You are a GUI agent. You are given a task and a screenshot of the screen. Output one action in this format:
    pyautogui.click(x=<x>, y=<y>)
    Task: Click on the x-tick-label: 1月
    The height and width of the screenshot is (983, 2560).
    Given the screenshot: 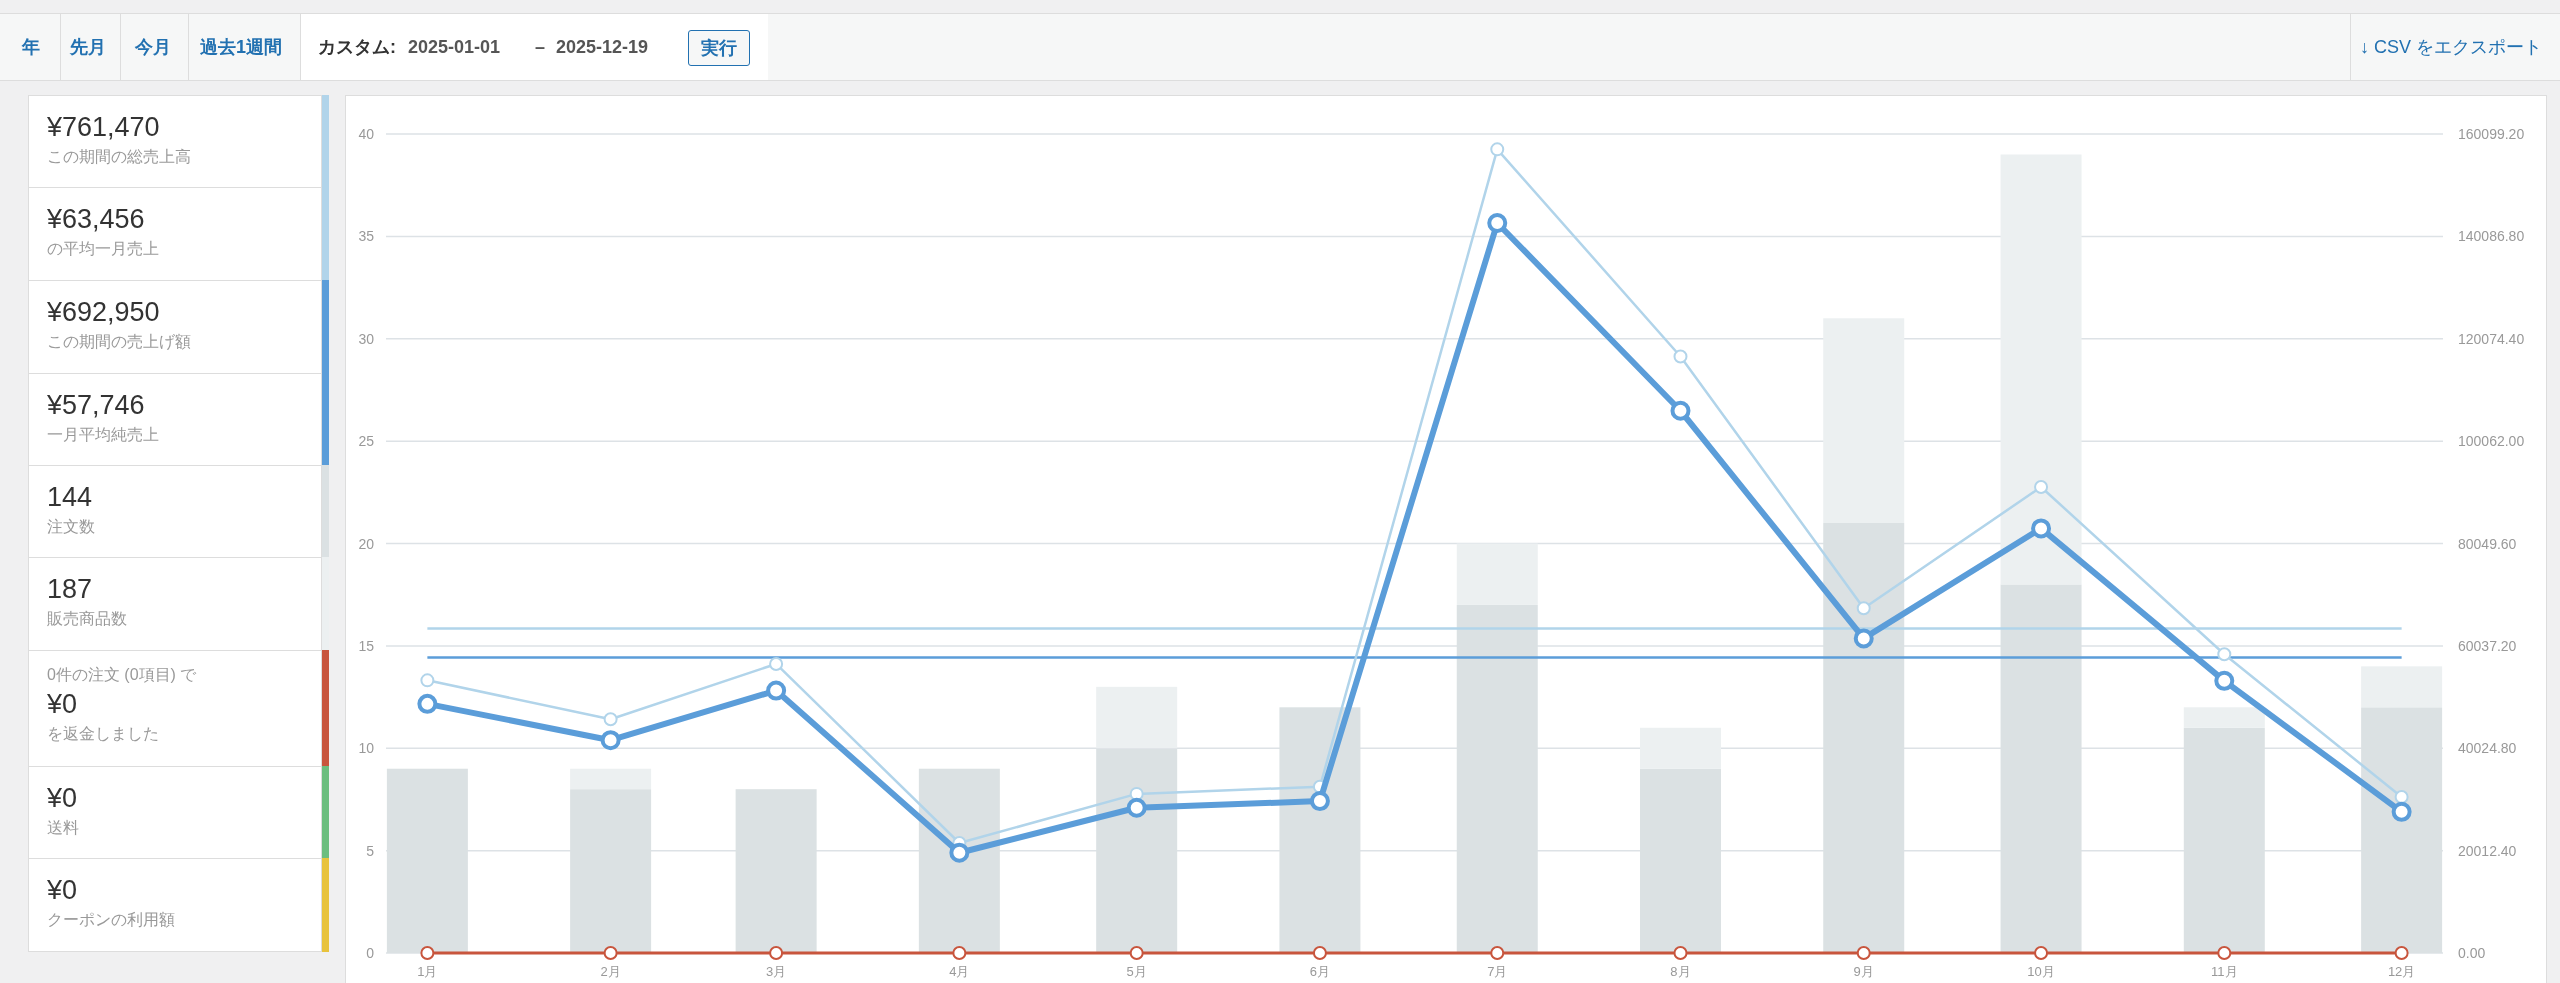 What is the action you would take?
    pyautogui.click(x=427, y=971)
    